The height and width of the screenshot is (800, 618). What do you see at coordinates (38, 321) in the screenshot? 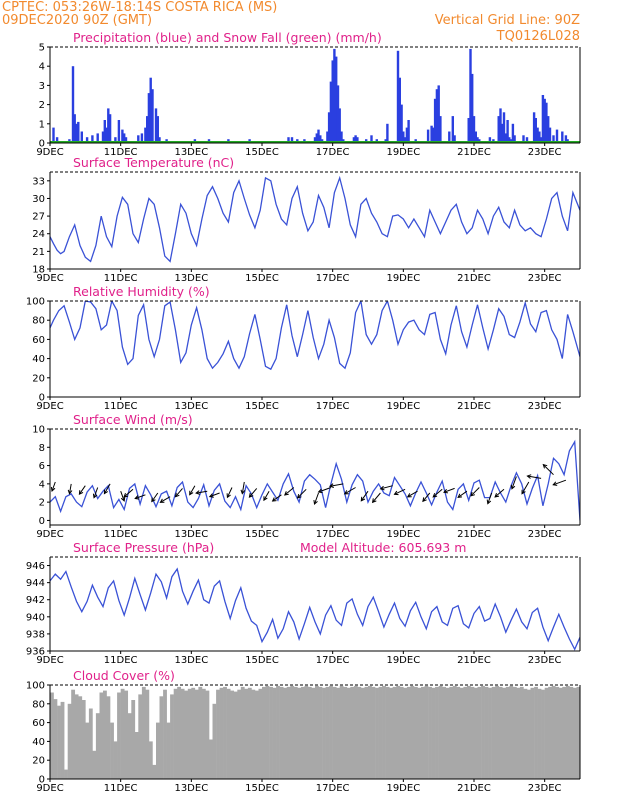
I see `humidity-ytick-label: 80` at bounding box center [38, 321].